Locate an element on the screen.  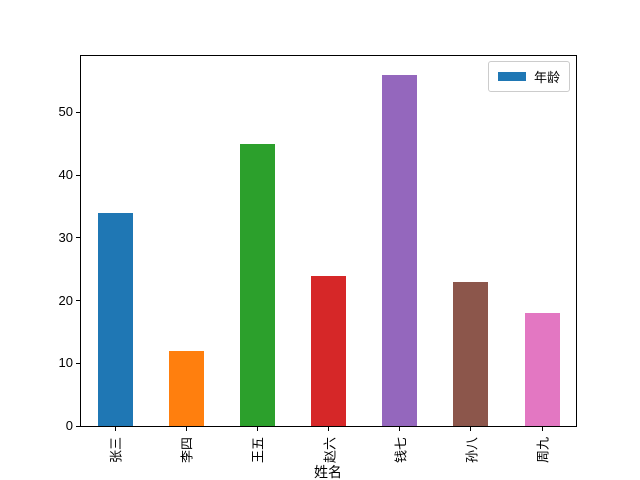
x-axis-label: 姓名 is located at coordinates (328, 472).